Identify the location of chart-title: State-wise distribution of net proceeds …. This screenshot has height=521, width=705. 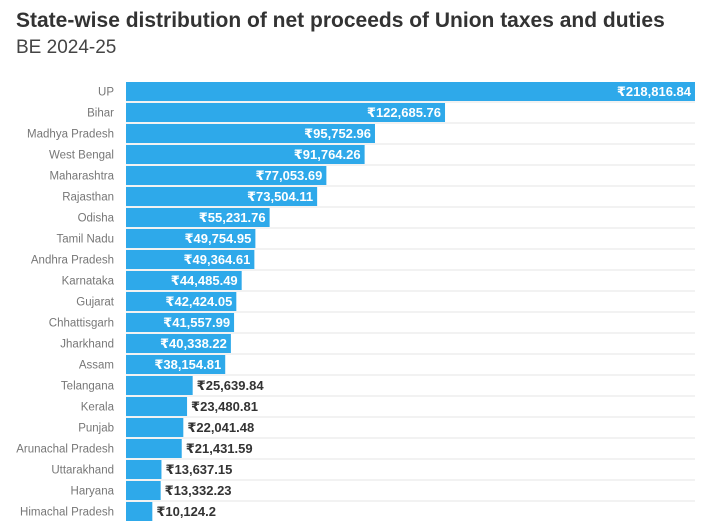
(340, 20).